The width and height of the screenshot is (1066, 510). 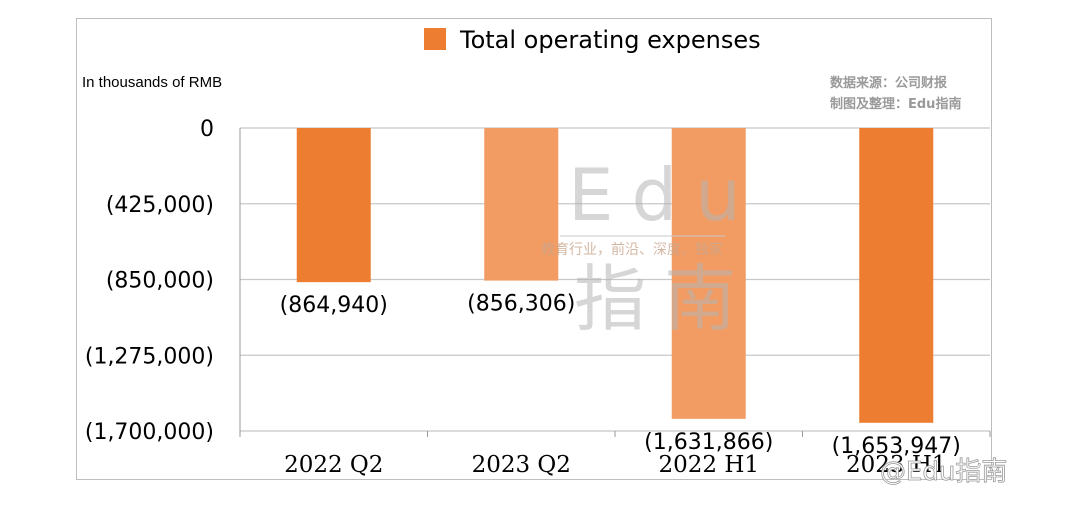 I want to click on corner-watermark: @Edu指南, so click(x=943, y=472).